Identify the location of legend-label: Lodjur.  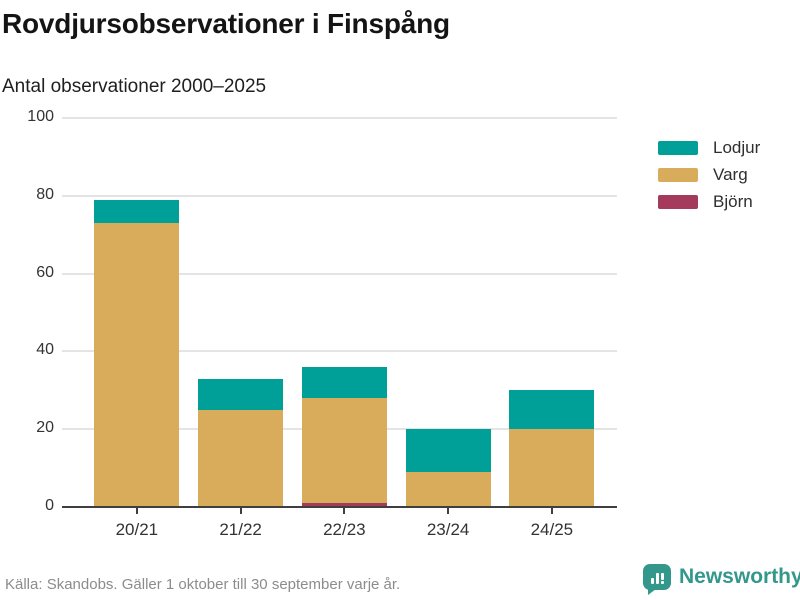
(737, 147).